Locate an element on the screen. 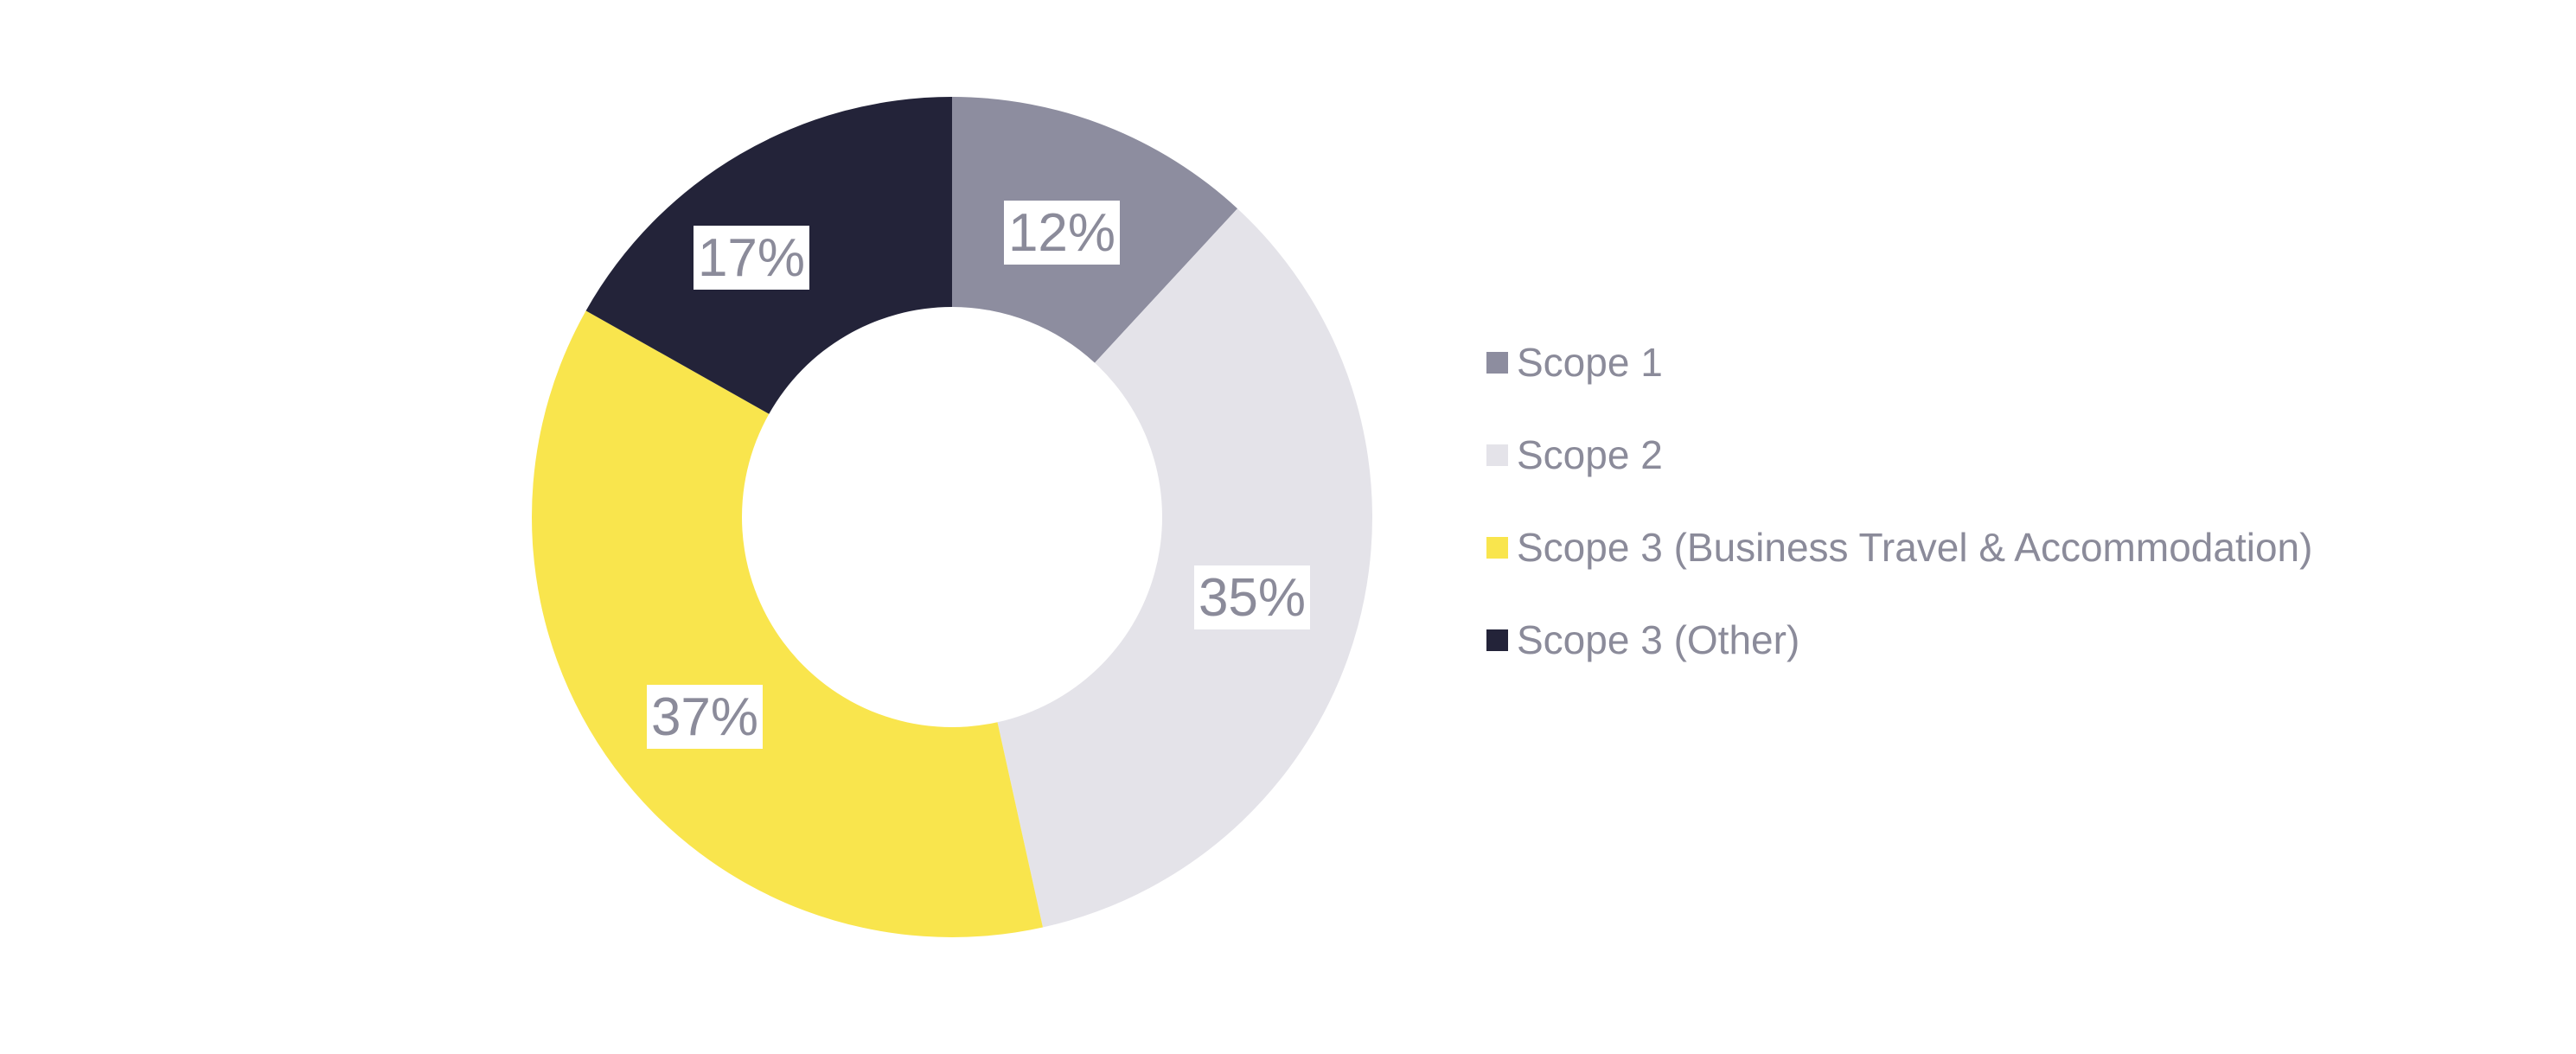 The image size is (2576, 1054). legend-label: Scope 2 is located at coordinates (1590, 454).